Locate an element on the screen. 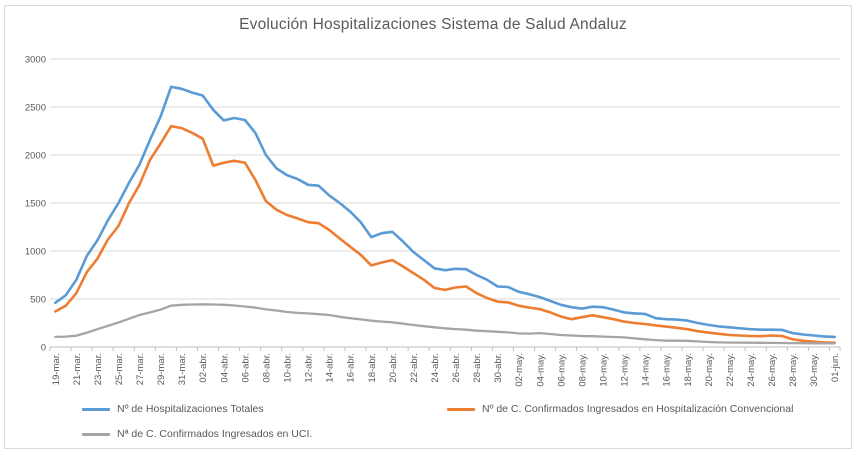 The width and height of the screenshot is (866, 455). y-axis-tick-label: 2500 is located at coordinates (35, 108).